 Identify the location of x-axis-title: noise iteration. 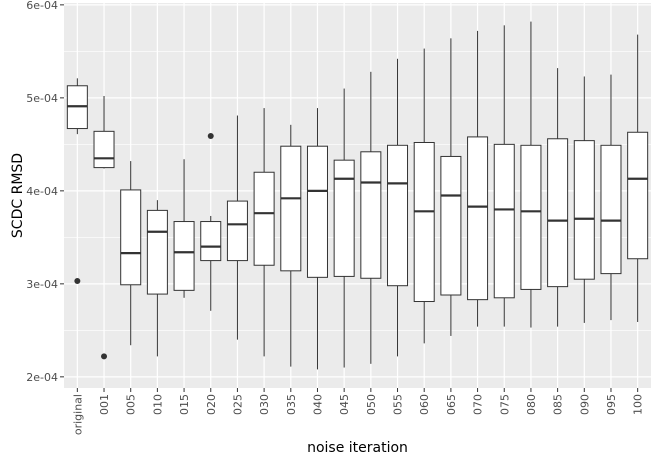
(357, 448).